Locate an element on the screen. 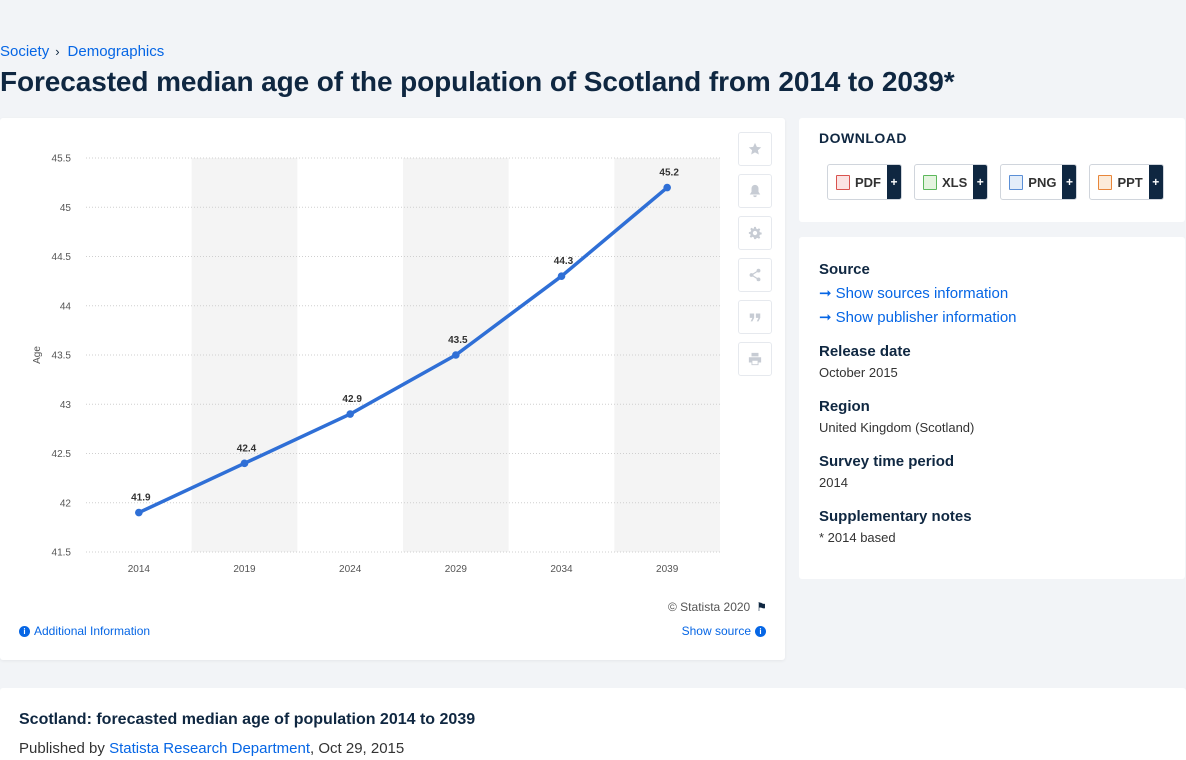  y-tick-label: 44.5 is located at coordinates (62, 257).